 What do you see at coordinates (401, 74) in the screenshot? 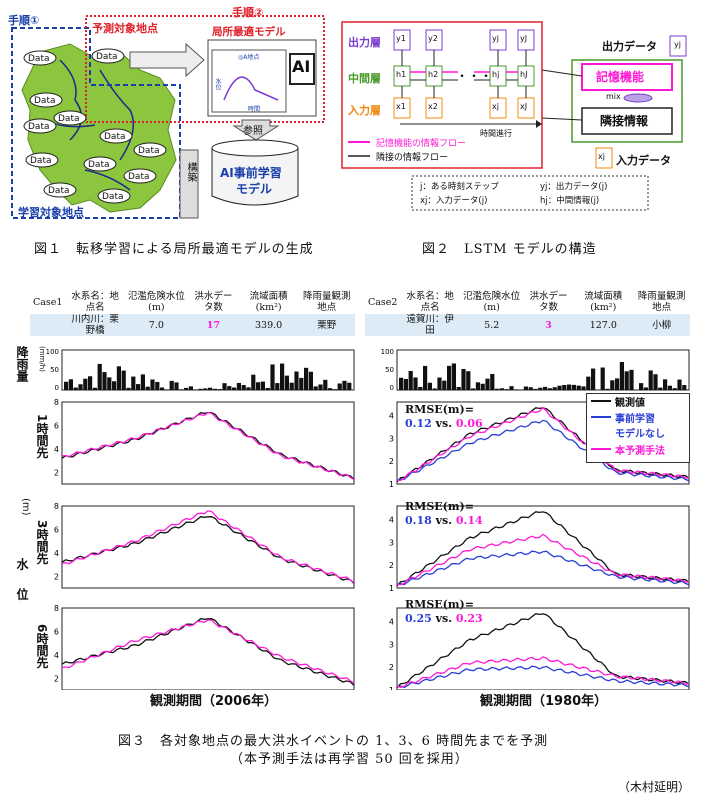
I see `fig2-h1: h1` at bounding box center [401, 74].